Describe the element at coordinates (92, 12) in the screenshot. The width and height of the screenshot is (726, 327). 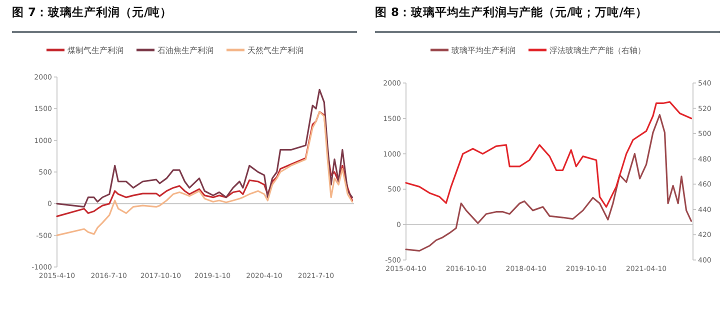
I see `chart-title: 图 7：玻璃生产利润（元/吨）` at that location.